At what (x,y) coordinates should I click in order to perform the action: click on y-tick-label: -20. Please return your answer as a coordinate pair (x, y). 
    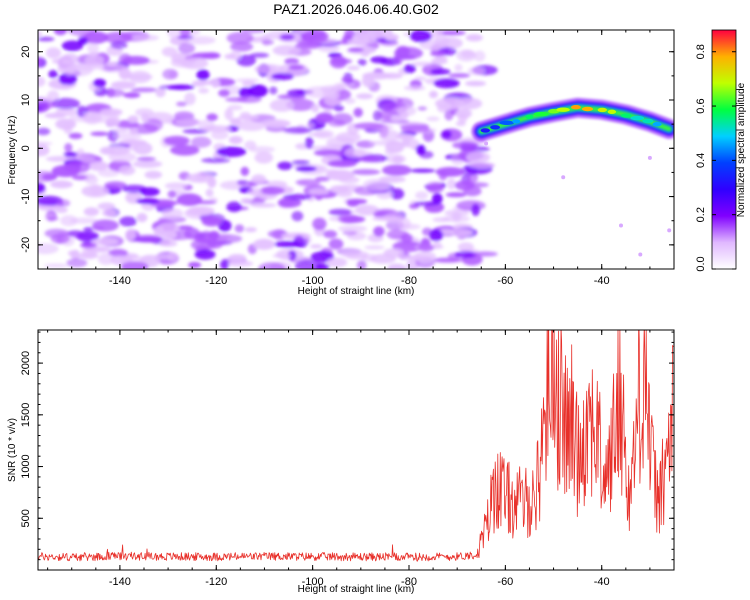
    Looking at the image, I should click on (26, 245).